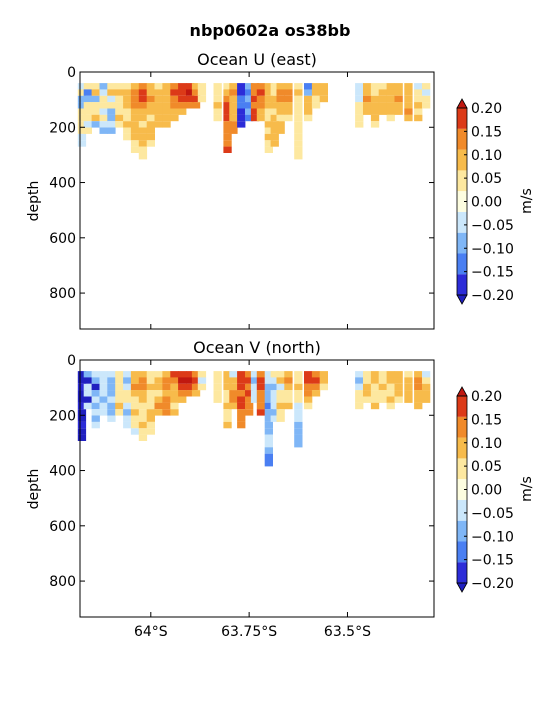  Describe the element at coordinates (151, 632) in the screenshot. I see `x-tick-label: 64°S` at that location.